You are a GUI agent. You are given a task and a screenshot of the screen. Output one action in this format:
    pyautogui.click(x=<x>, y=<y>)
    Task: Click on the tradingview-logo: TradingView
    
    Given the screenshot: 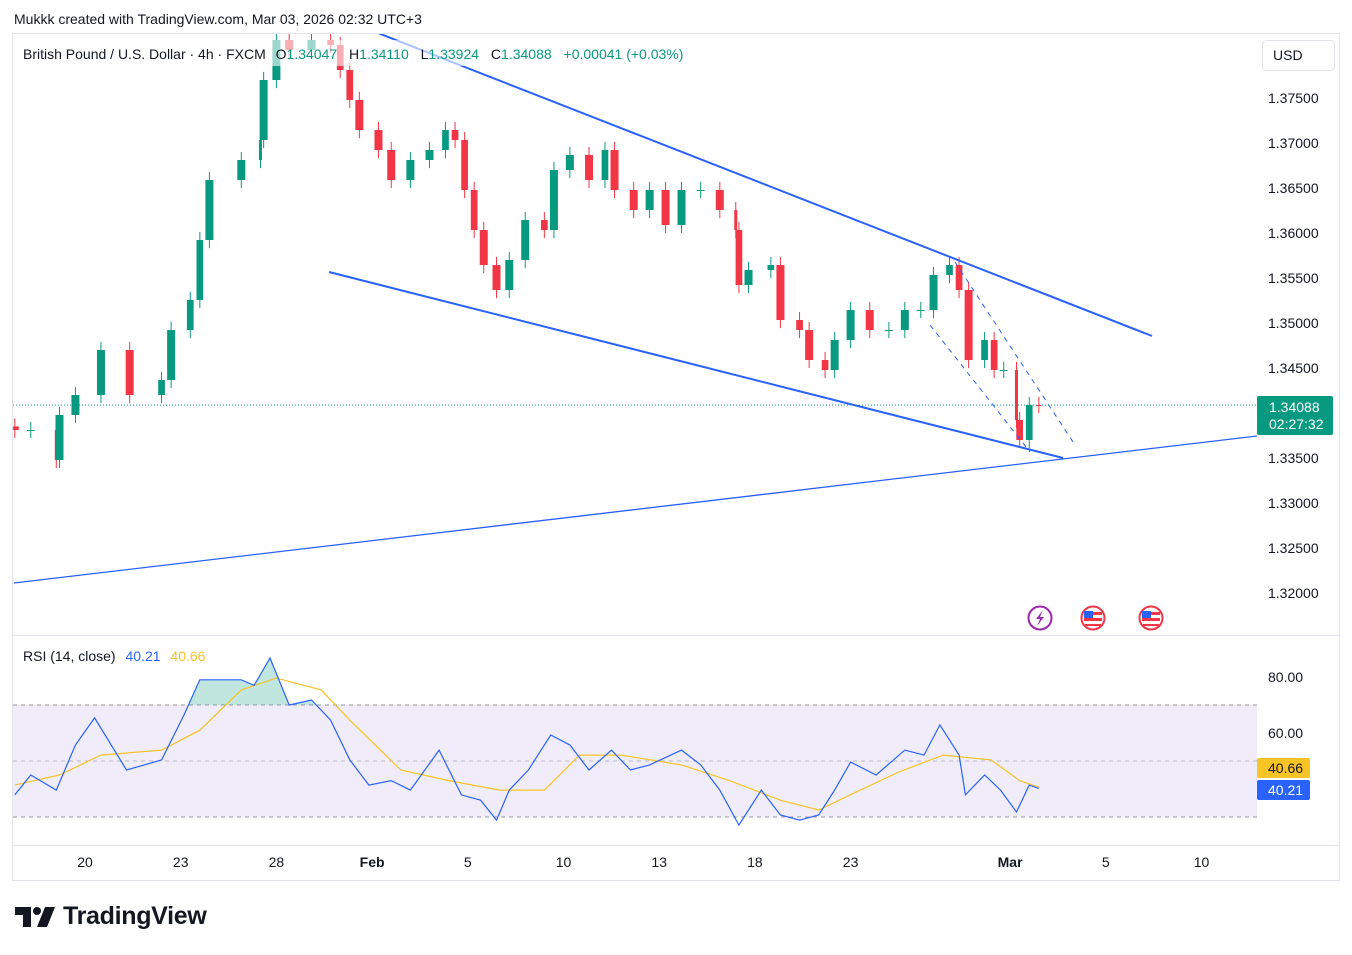 What is the action you would take?
    pyautogui.click(x=111, y=916)
    